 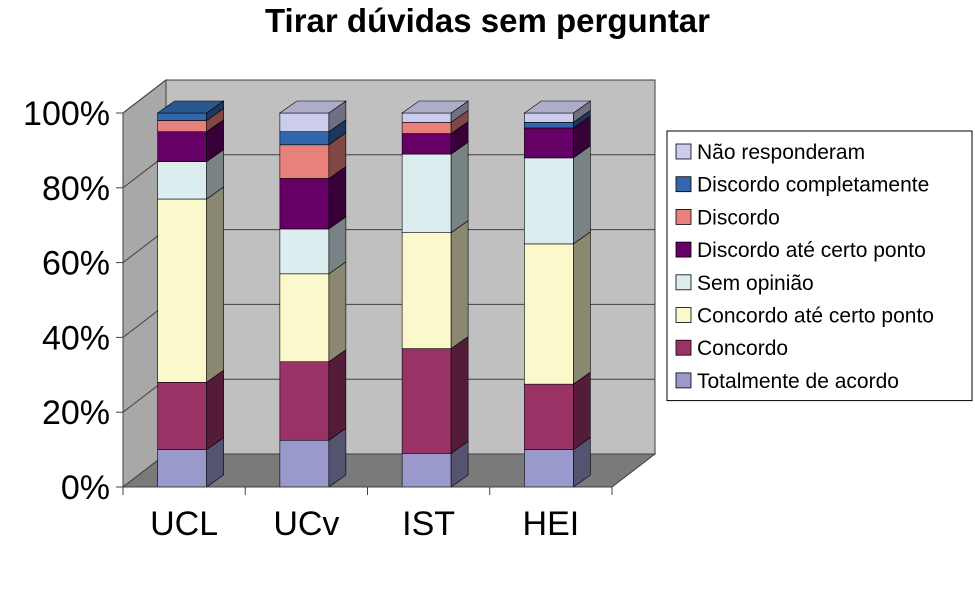 I want to click on legend-label: Totalmente de acordo, so click(x=798, y=381).